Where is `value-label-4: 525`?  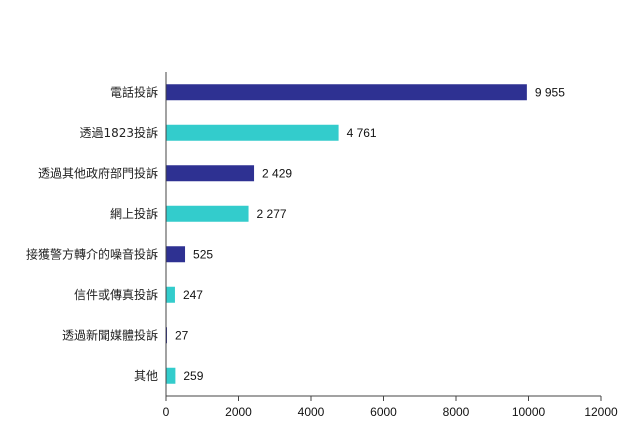
value-label-4: 525 is located at coordinates (203, 254).